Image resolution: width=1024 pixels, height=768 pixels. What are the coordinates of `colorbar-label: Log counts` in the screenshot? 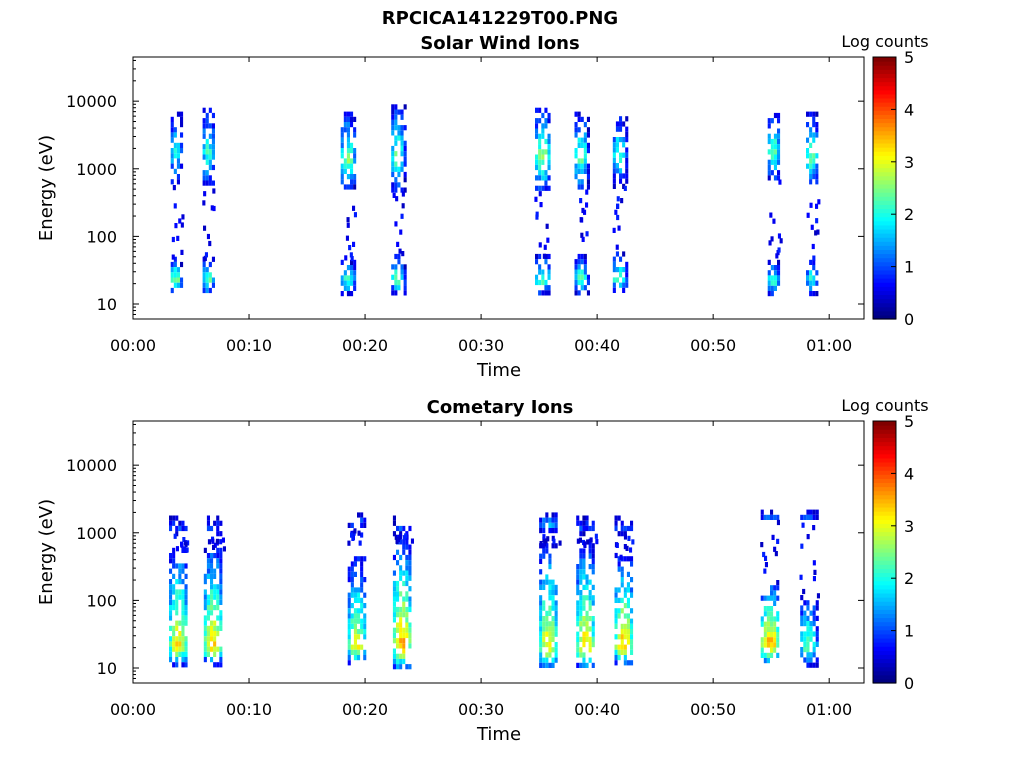 It's located at (884, 41).